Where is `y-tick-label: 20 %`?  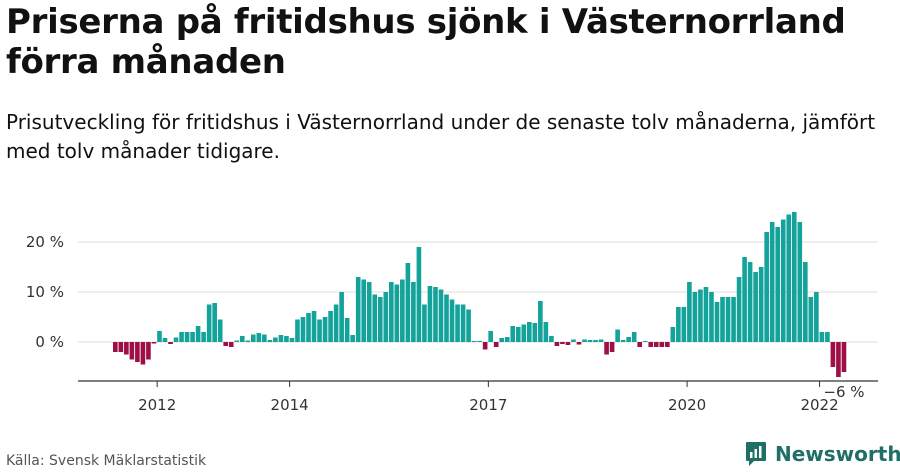 y-tick-label: 20 % is located at coordinates (45, 242).